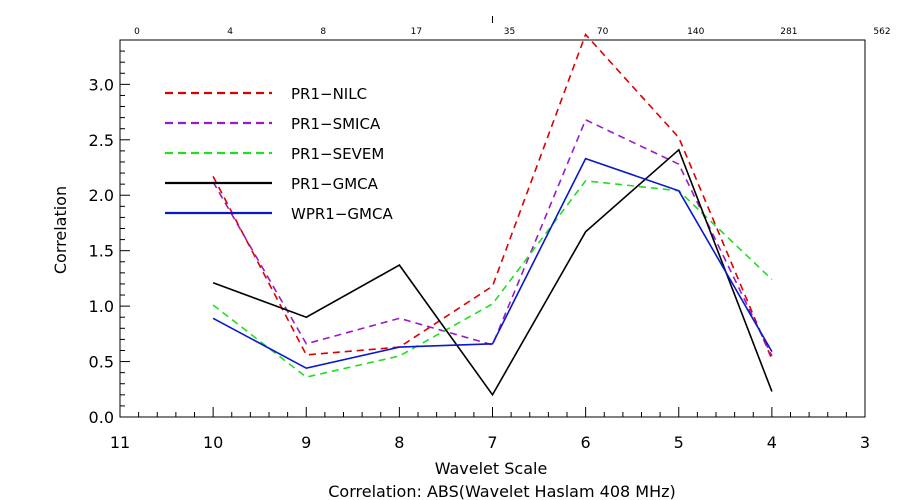 The width and height of the screenshot is (900, 500). Describe the element at coordinates (695, 32) in the screenshot. I see `top-tick-label: 140` at that location.